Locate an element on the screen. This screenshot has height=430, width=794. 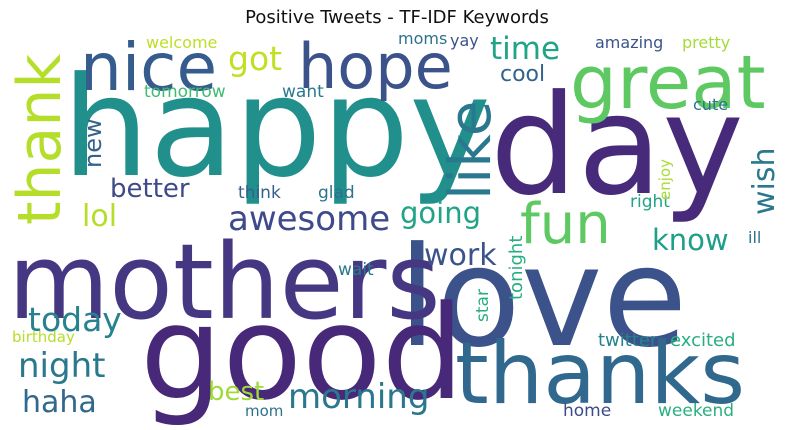
word-morning: morning is located at coordinates (358, 397).